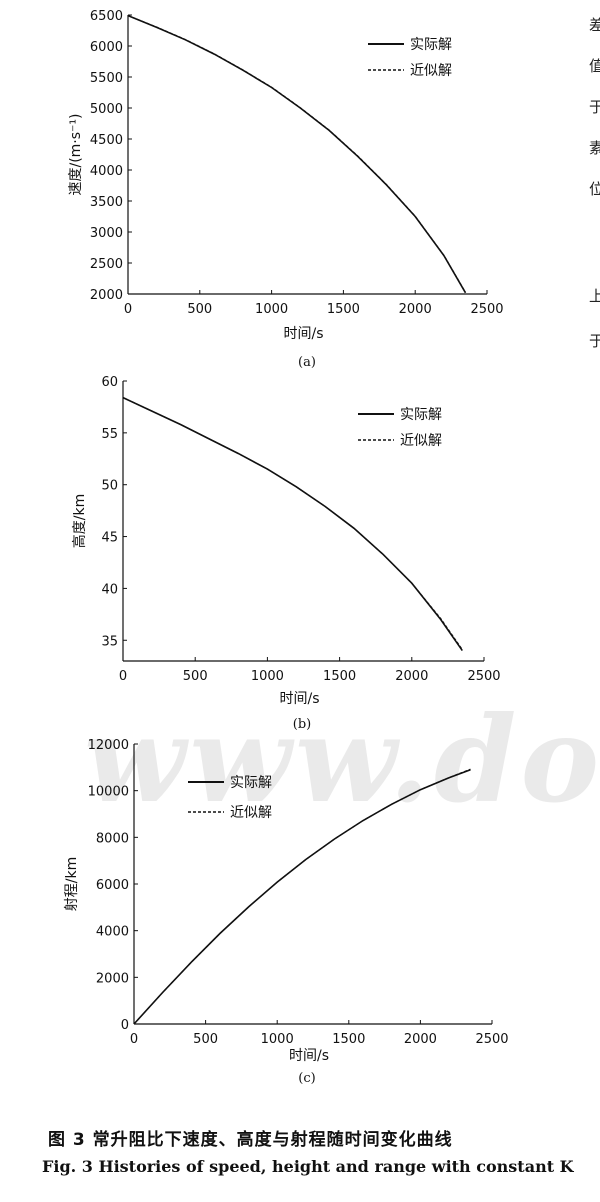  I want to click on y-axis-label: 速度/(m·s⁻¹), so click(76, 154).